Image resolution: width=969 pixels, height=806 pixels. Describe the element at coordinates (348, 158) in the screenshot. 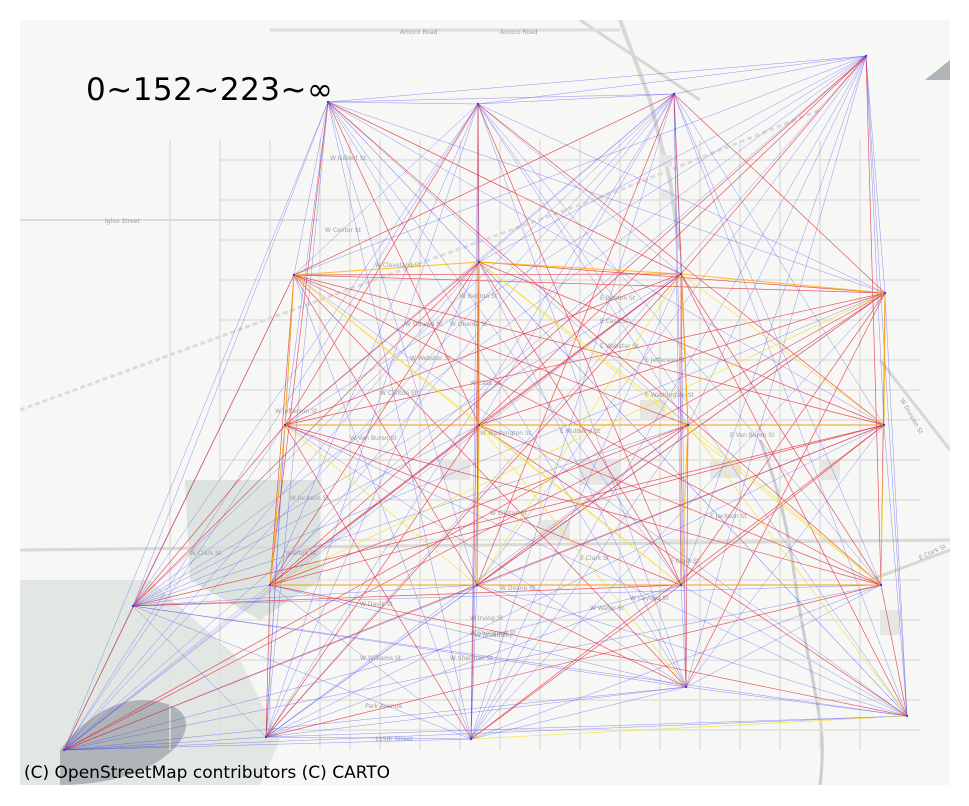

I see `street-label: W Gilbert St` at that location.